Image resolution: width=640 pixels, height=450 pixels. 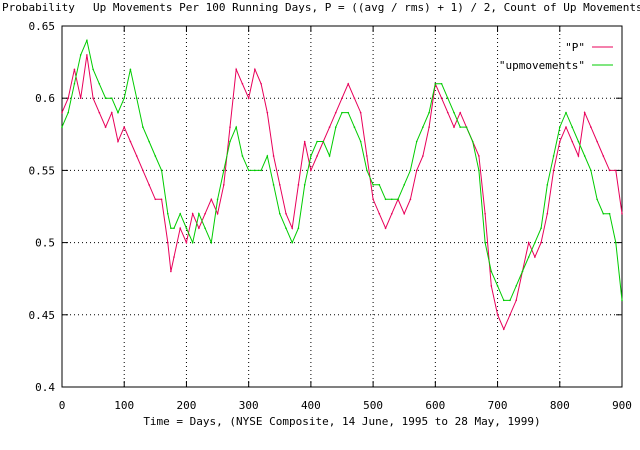 I want to click on x-tick-label: 200, so click(x=187, y=405).